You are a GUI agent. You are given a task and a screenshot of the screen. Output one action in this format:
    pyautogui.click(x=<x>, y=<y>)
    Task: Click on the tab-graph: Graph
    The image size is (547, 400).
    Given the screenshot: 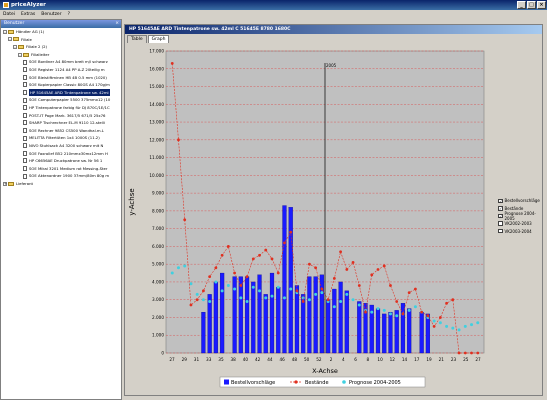 What is the action you would take?
    pyautogui.click(x=158, y=39)
    